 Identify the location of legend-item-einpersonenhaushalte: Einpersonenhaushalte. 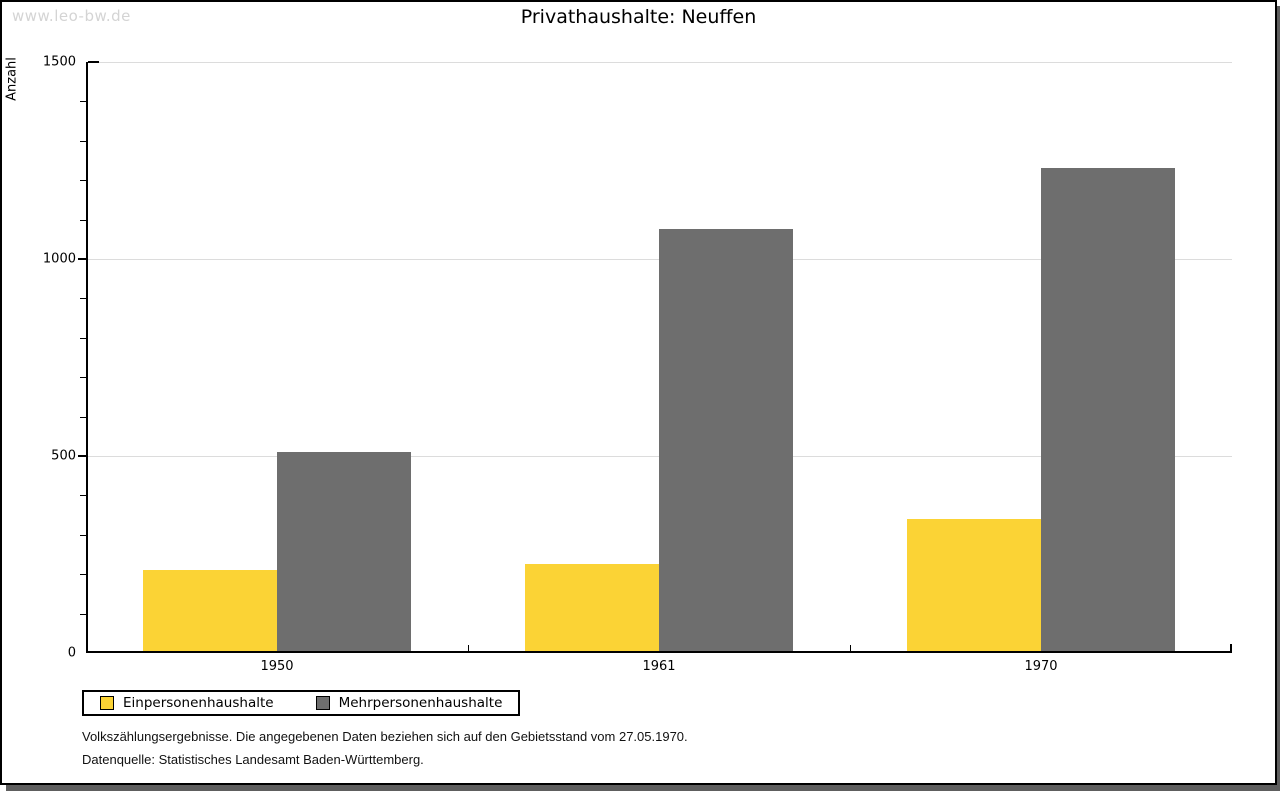
(187, 703).